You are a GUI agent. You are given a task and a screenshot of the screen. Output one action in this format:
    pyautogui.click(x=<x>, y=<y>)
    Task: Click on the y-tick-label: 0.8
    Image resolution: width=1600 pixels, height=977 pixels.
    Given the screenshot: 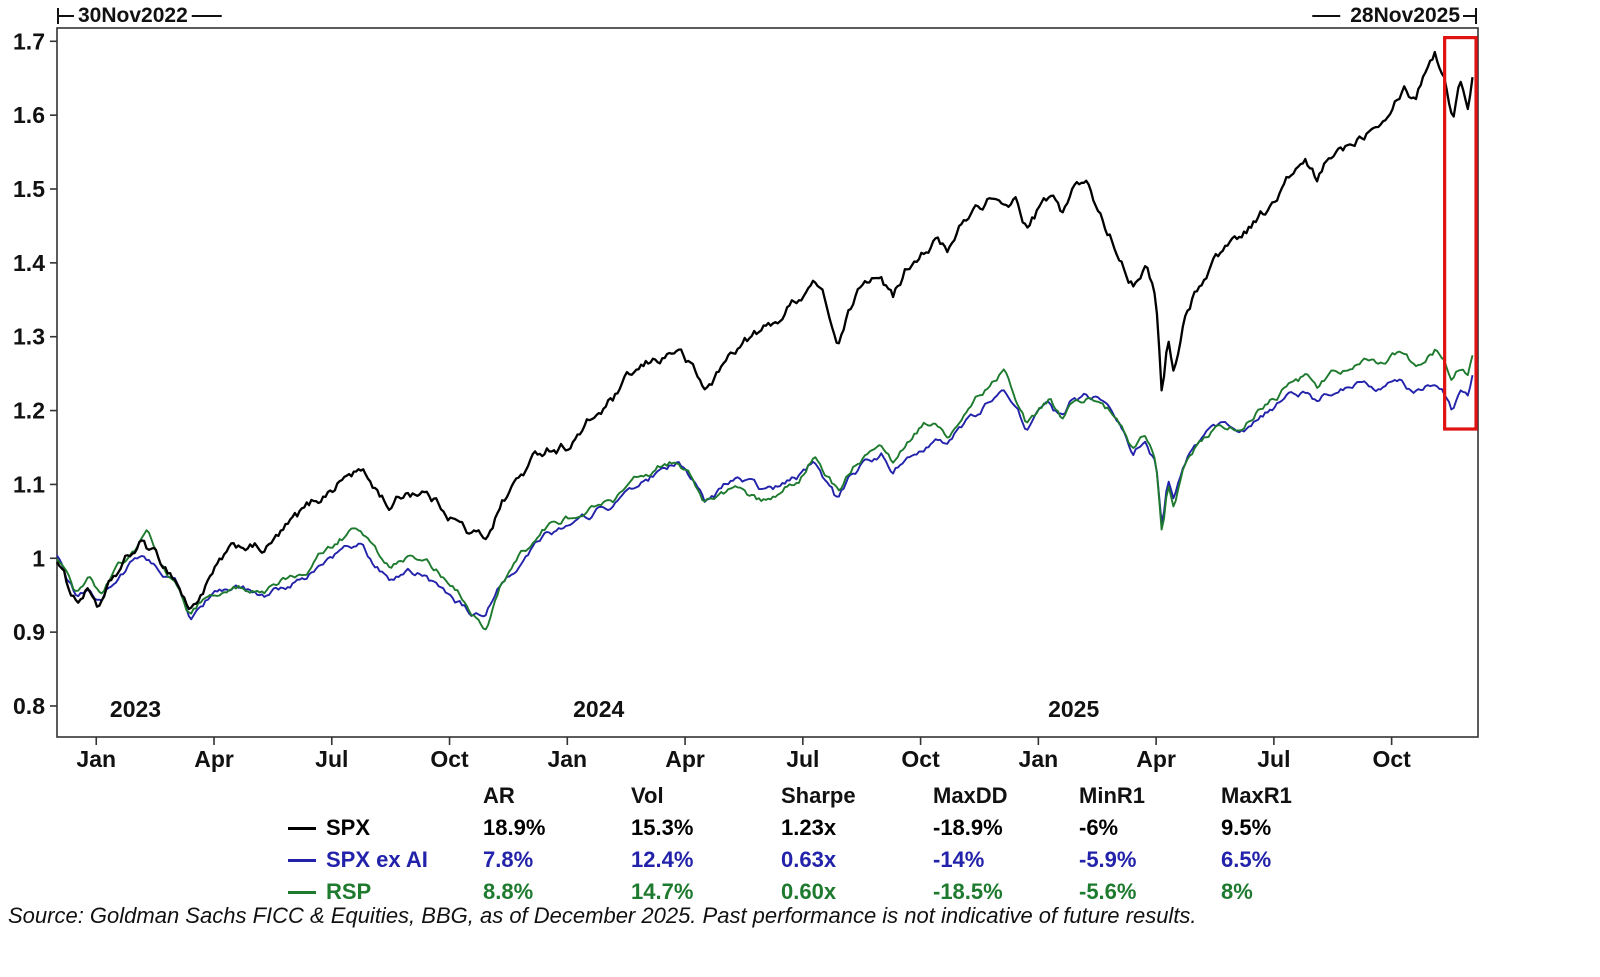 What is the action you would take?
    pyautogui.click(x=29, y=706)
    